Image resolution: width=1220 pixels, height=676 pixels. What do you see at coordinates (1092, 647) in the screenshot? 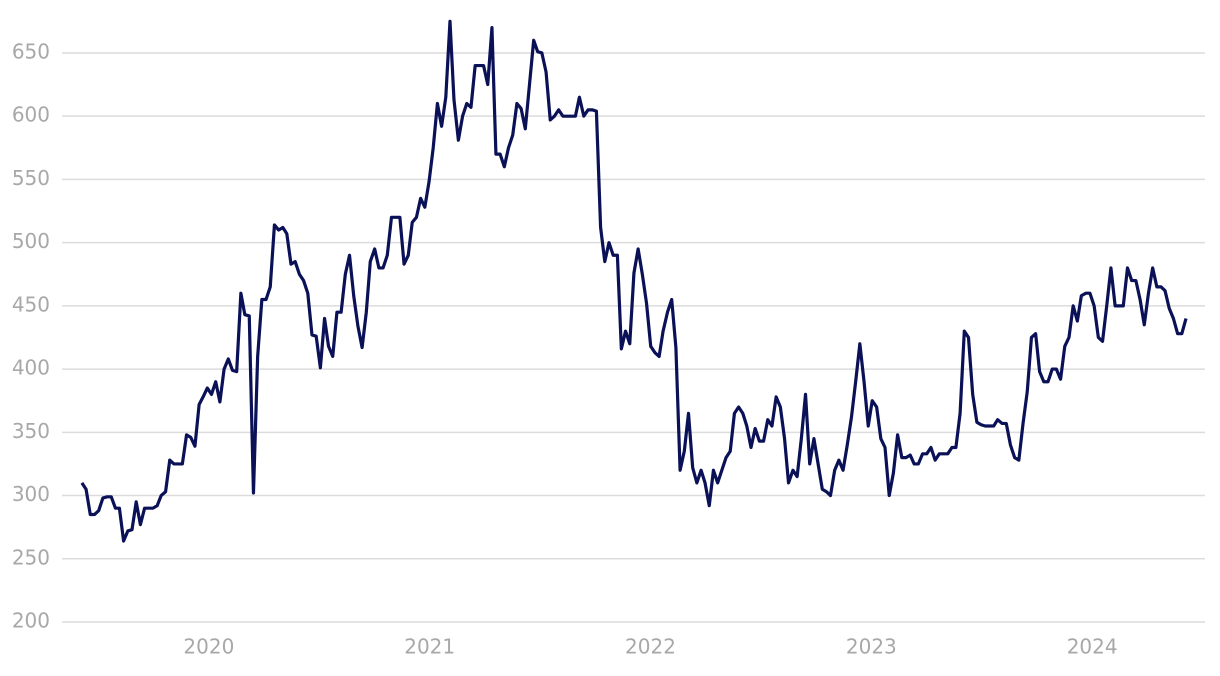
I see `x-tick-label: 2024` at bounding box center [1092, 647].